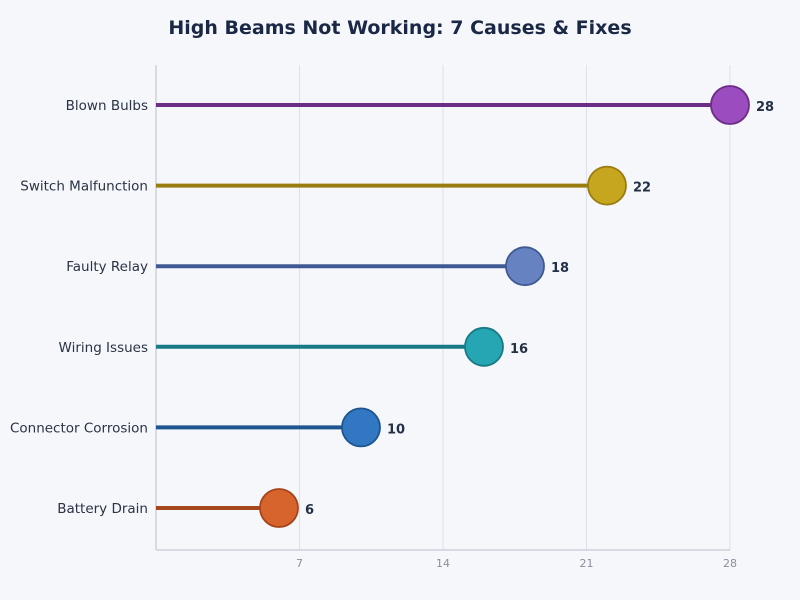 The width and height of the screenshot is (800, 600). What do you see at coordinates (642, 188) in the screenshot?
I see `value-label: 22` at bounding box center [642, 188].